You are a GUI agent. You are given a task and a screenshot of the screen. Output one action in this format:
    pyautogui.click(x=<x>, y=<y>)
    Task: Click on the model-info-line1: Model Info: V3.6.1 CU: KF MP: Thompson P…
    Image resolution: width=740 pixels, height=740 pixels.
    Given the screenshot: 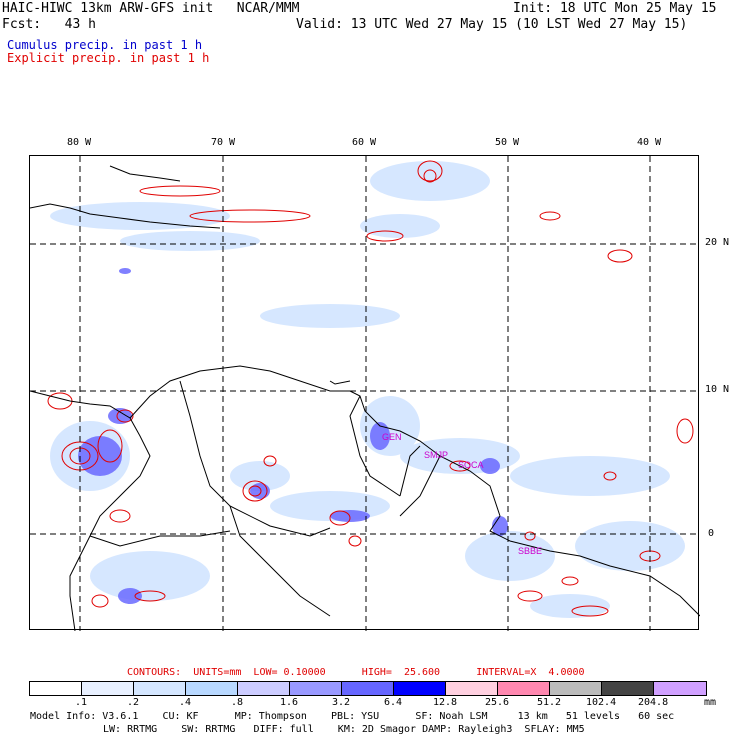 What is the action you would take?
    pyautogui.click(x=352, y=716)
    